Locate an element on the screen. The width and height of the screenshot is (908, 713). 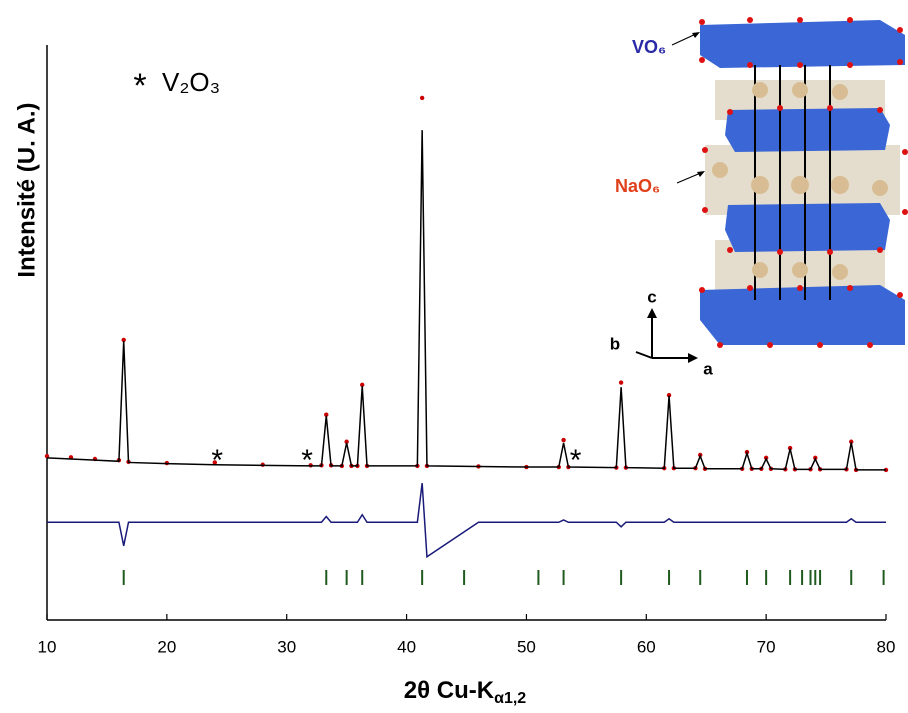
axis-c-label: c is located at coordinates (651, 296).